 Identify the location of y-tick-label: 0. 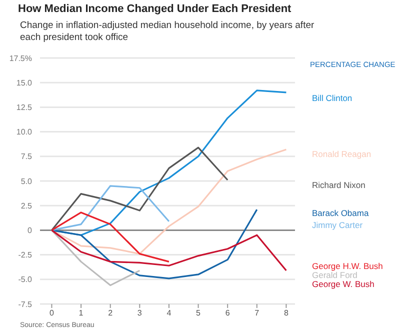
(30, 231).